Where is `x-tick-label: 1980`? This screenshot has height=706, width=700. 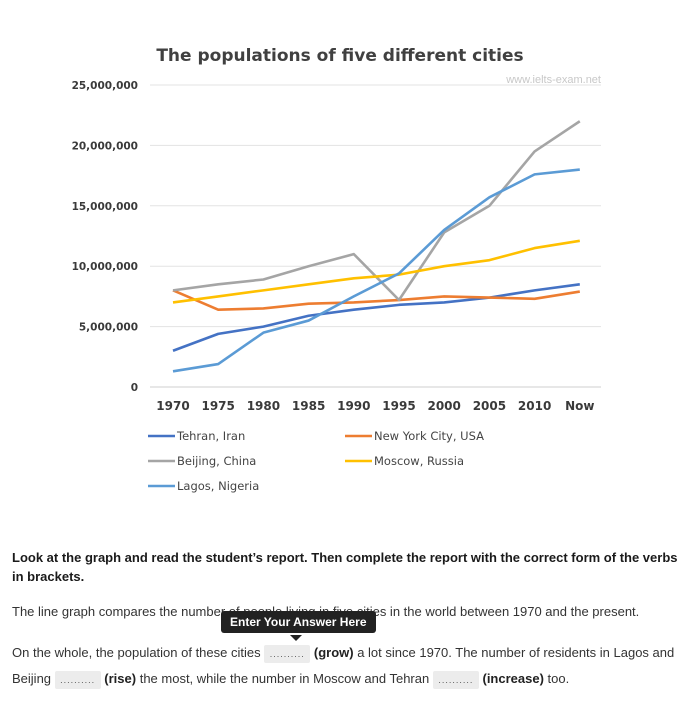
x-tick-label: 1980 is located at coordinates (263, 406).